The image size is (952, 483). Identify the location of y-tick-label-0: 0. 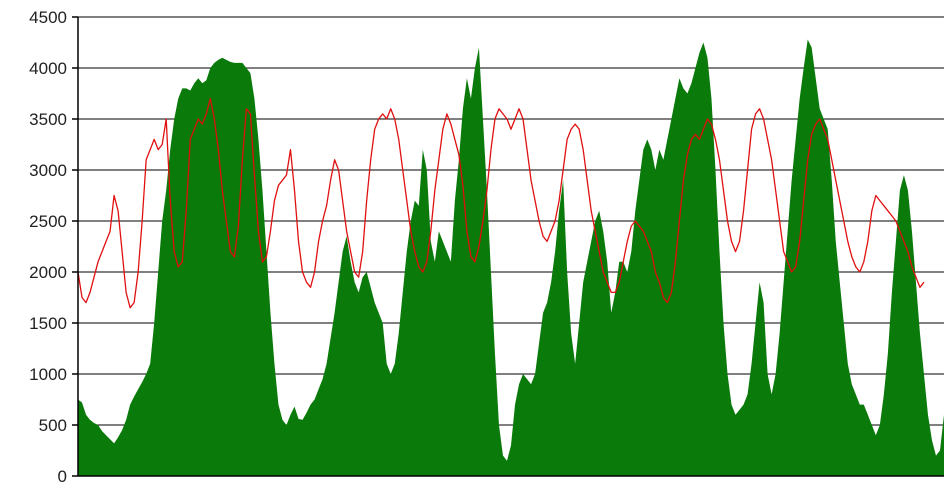
(62, 475).